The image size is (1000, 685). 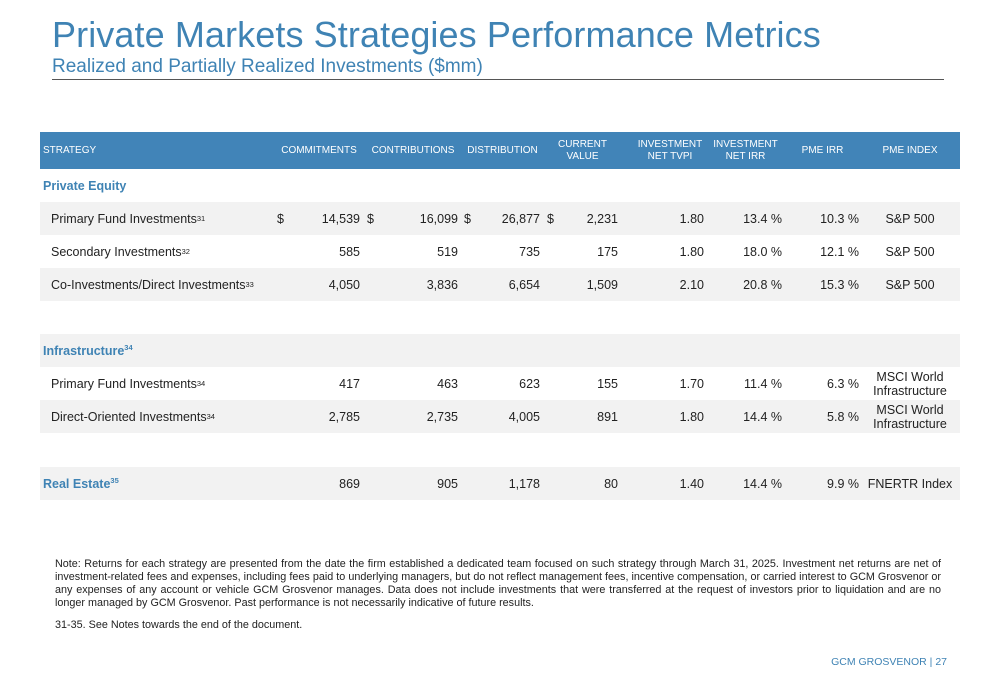 I want to click on cell-current-value: 80, so click(x=611, y=483).